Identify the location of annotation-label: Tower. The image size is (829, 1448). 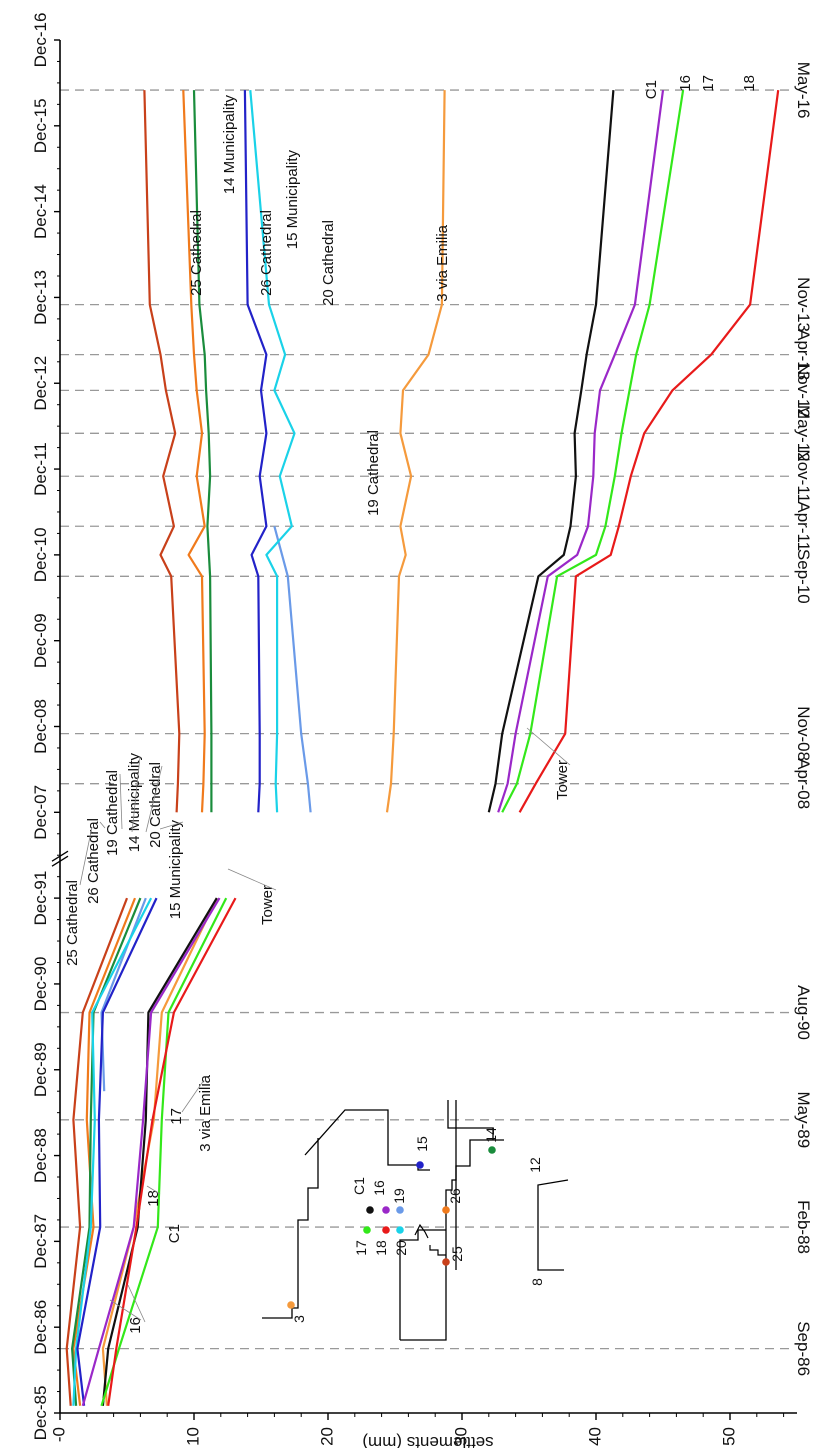
(267, 905).